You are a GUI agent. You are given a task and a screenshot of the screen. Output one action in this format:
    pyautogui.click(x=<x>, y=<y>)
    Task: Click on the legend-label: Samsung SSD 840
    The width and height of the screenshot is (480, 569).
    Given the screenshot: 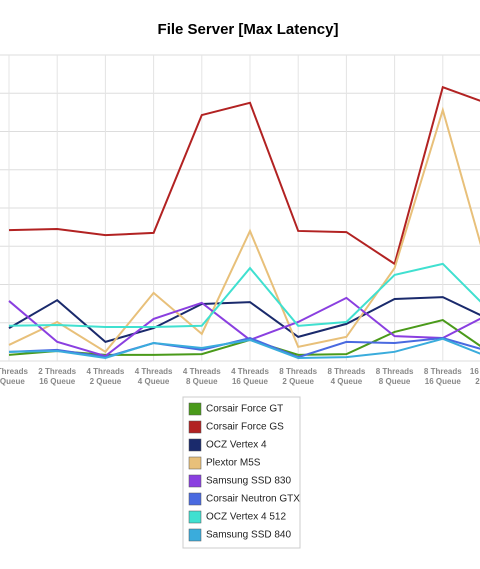 What is the action you would take?
    pyautogui.click(x=248, y=535)
    